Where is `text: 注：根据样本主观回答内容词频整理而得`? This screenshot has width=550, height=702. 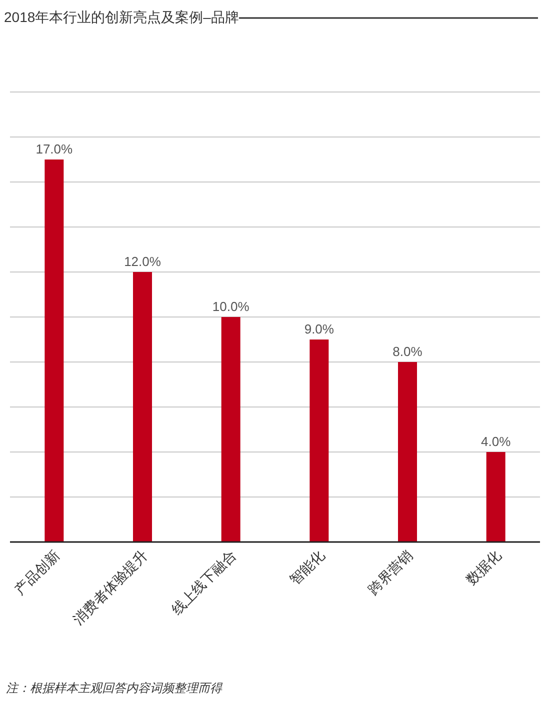
text: 注：根据样本主观回答内容词频整理而得 is located at coordinates (114, 688).